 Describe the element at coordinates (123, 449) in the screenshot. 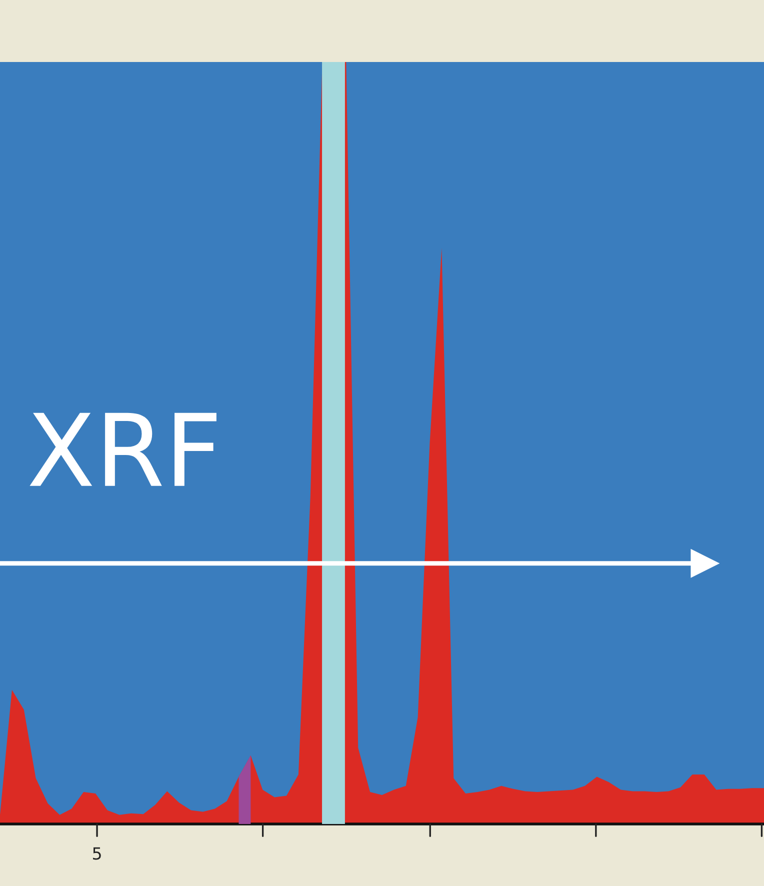

I see `annotation: XRF` at that location.